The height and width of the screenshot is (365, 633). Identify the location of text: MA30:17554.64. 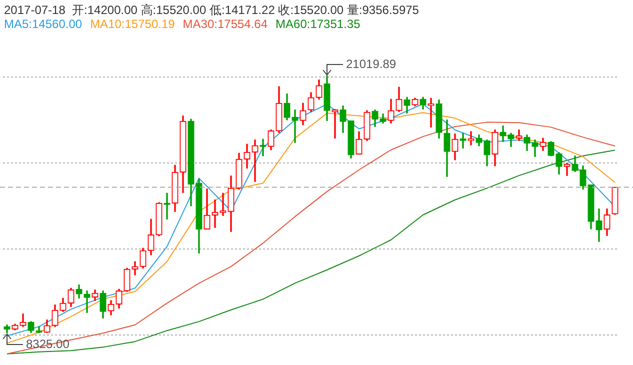
(225, 24).